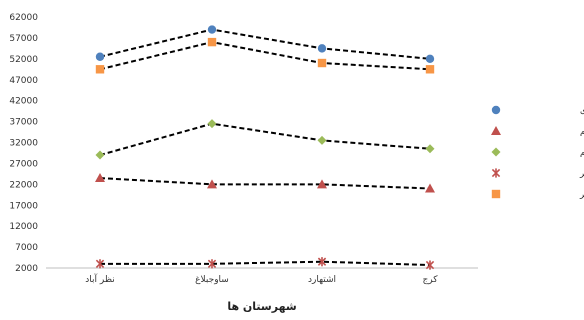  Describe the element at coordinates (23, 39) in the screenshot. I see `y-tick-label: 57000` at that location.